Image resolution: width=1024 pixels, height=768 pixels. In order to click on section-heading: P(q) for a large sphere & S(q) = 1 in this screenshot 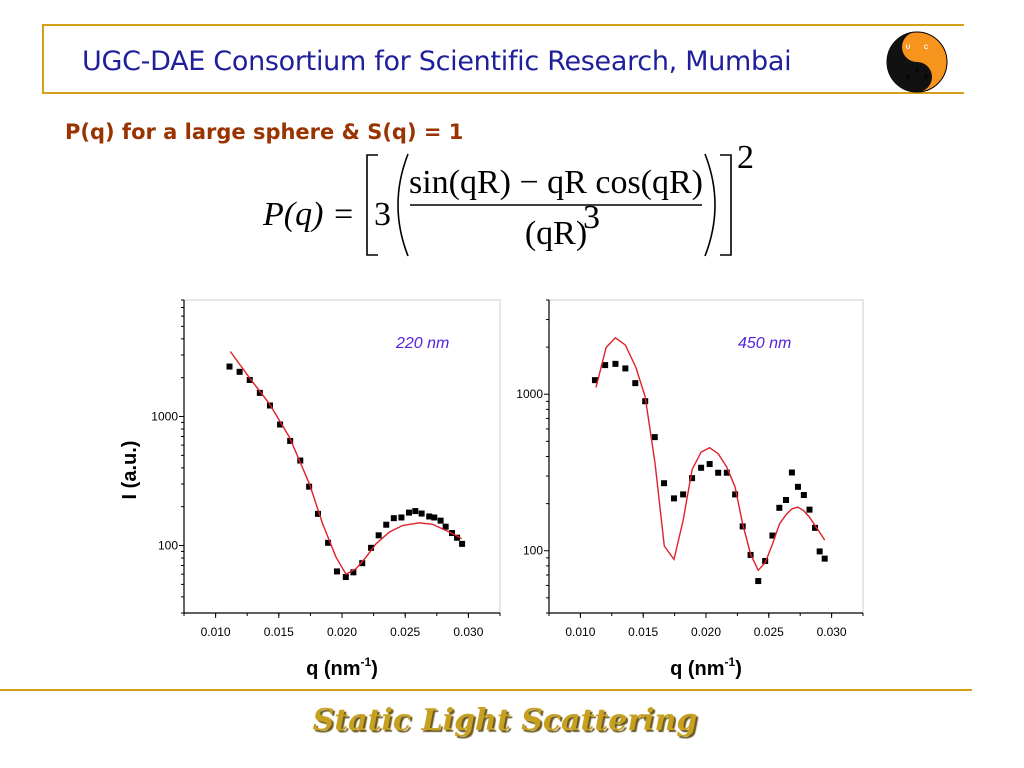, I will do `click(264, 132)`.